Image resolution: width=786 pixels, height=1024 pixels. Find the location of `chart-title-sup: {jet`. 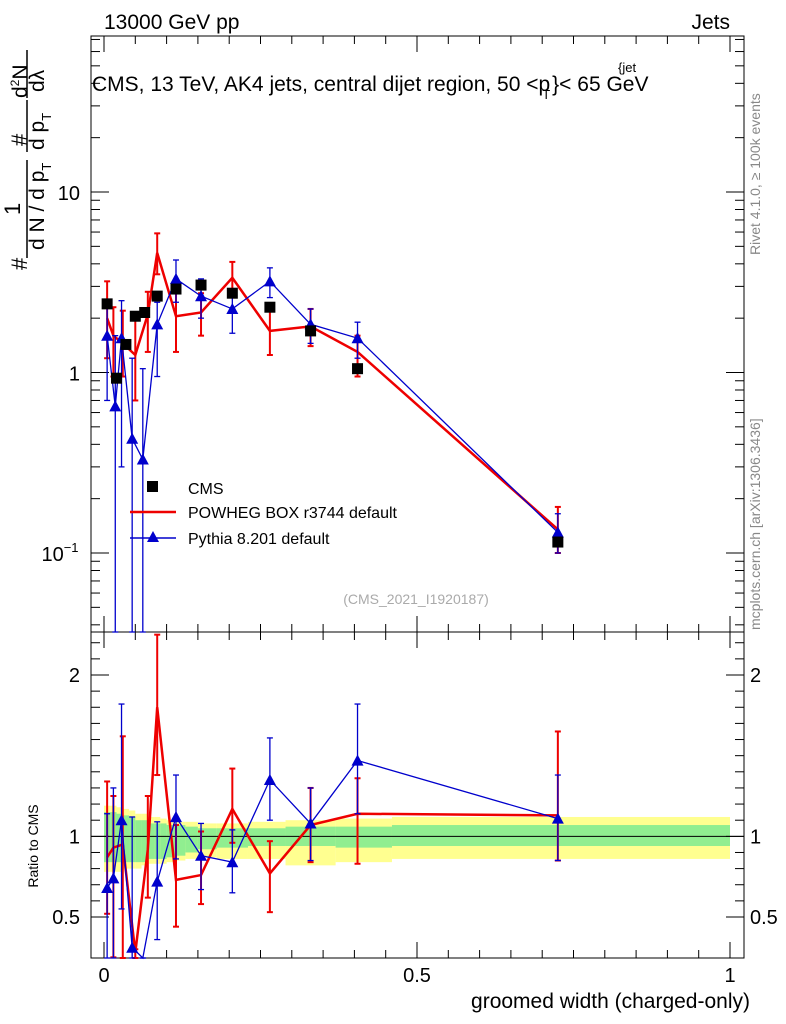

chart-title-sup: {jet is located at coordinates (627, 67).